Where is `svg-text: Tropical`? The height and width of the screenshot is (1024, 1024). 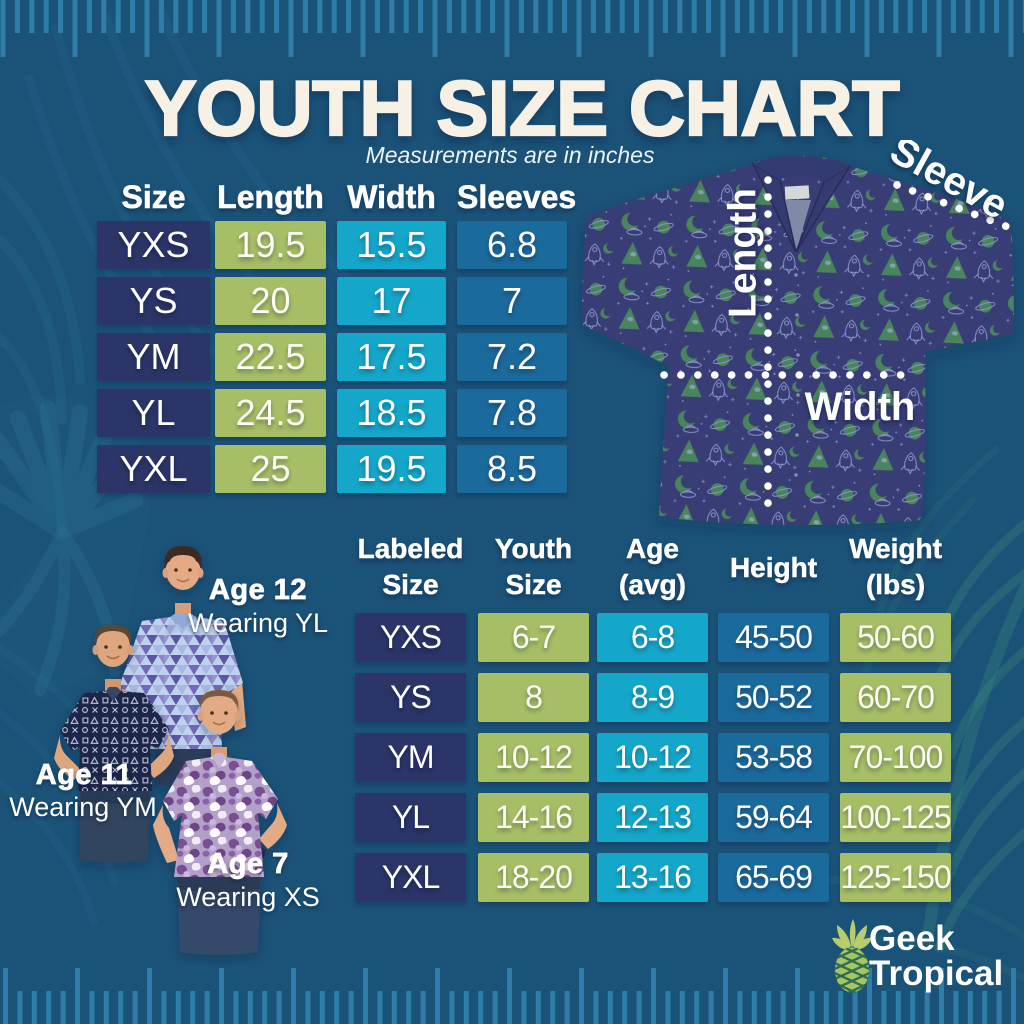
svg-text: Tropical is located at coordinates (936, 973).